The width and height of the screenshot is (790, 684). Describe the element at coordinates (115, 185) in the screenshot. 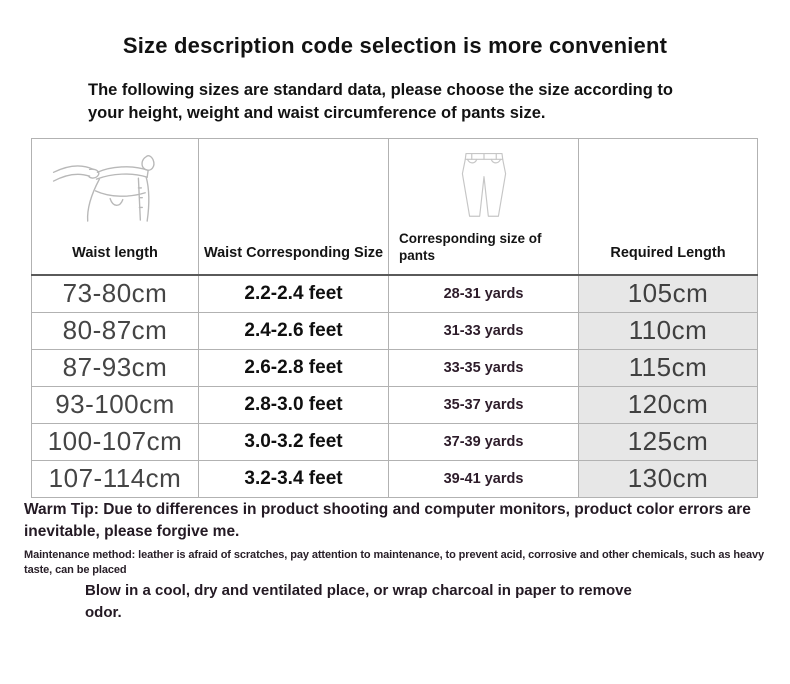

I see `waist-measure-icon` at that location.